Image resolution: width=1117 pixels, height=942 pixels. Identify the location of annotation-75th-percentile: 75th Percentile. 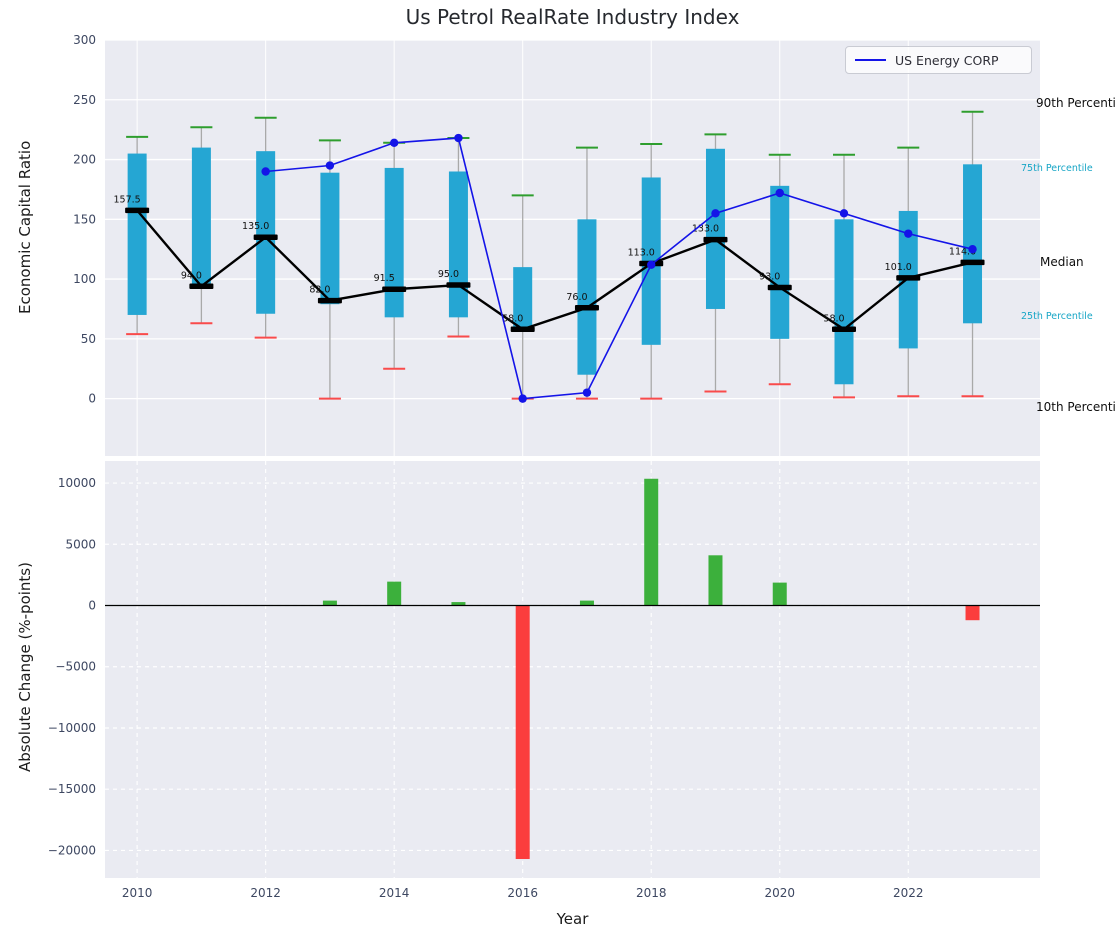
(1057, 168).